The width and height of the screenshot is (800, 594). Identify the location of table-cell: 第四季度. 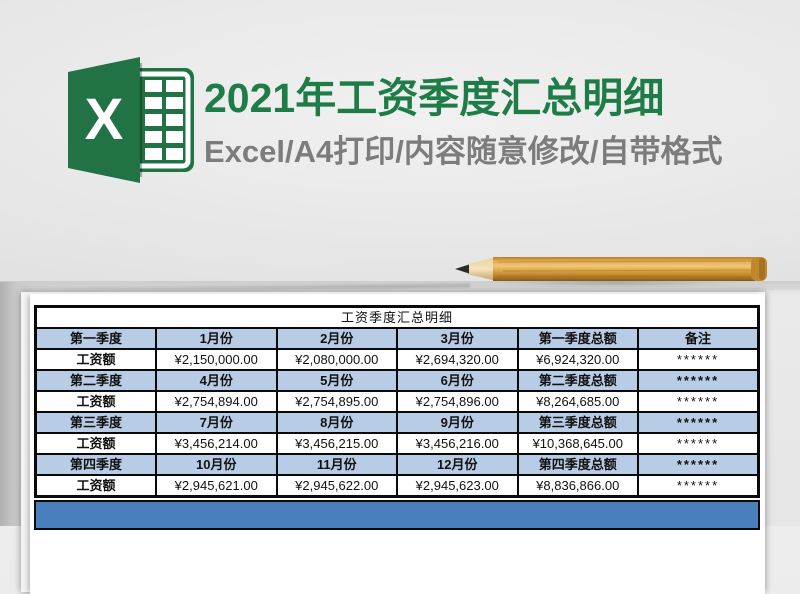
(95, 464).